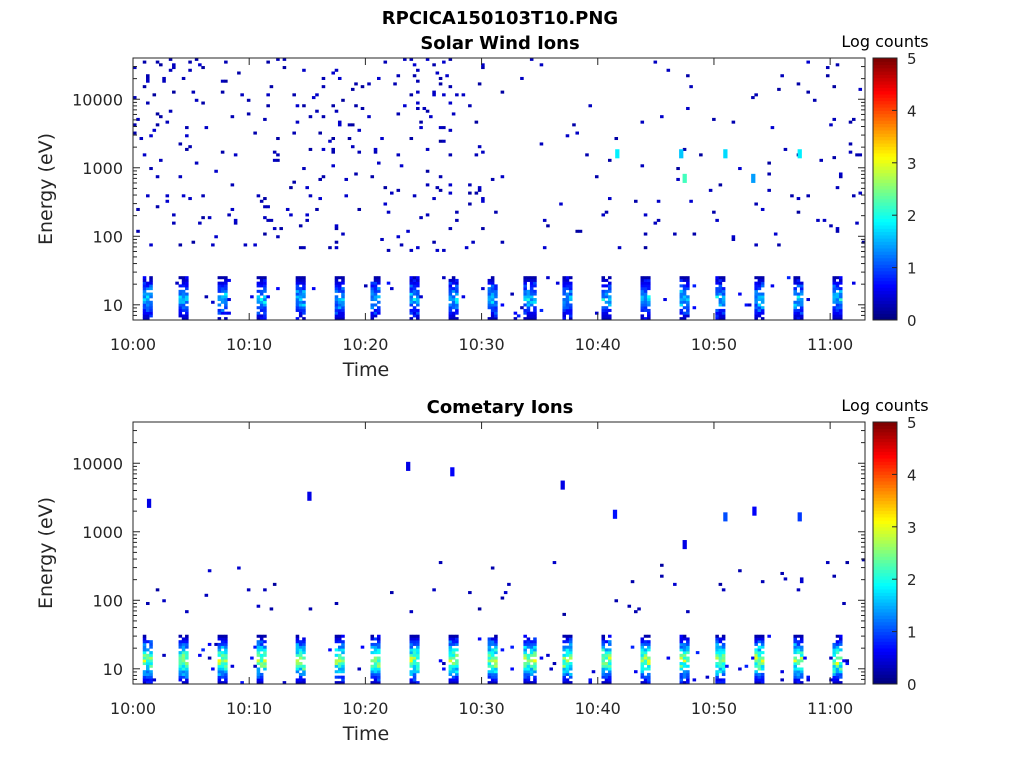 The width and height of the screenshot is (1024, 768). I want to click on highlight-cell, so click(149, 503).